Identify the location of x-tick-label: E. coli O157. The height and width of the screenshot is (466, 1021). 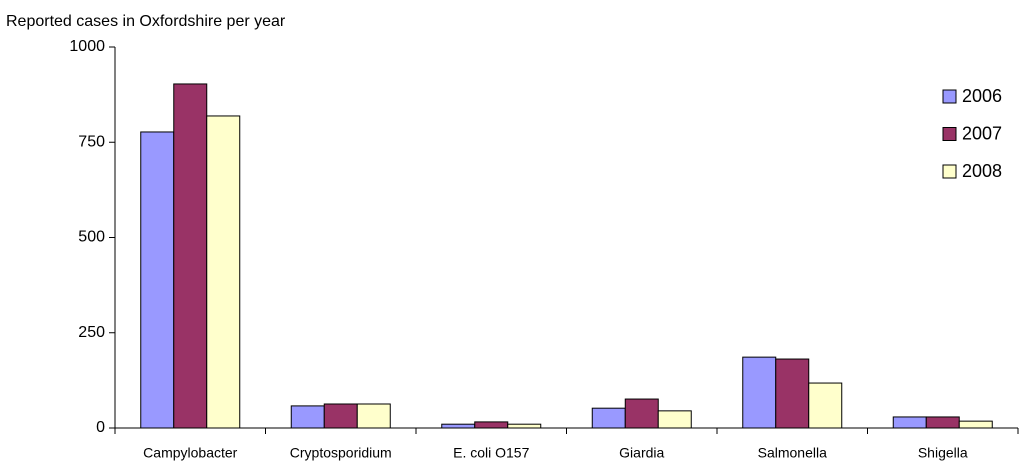
(491, 453).